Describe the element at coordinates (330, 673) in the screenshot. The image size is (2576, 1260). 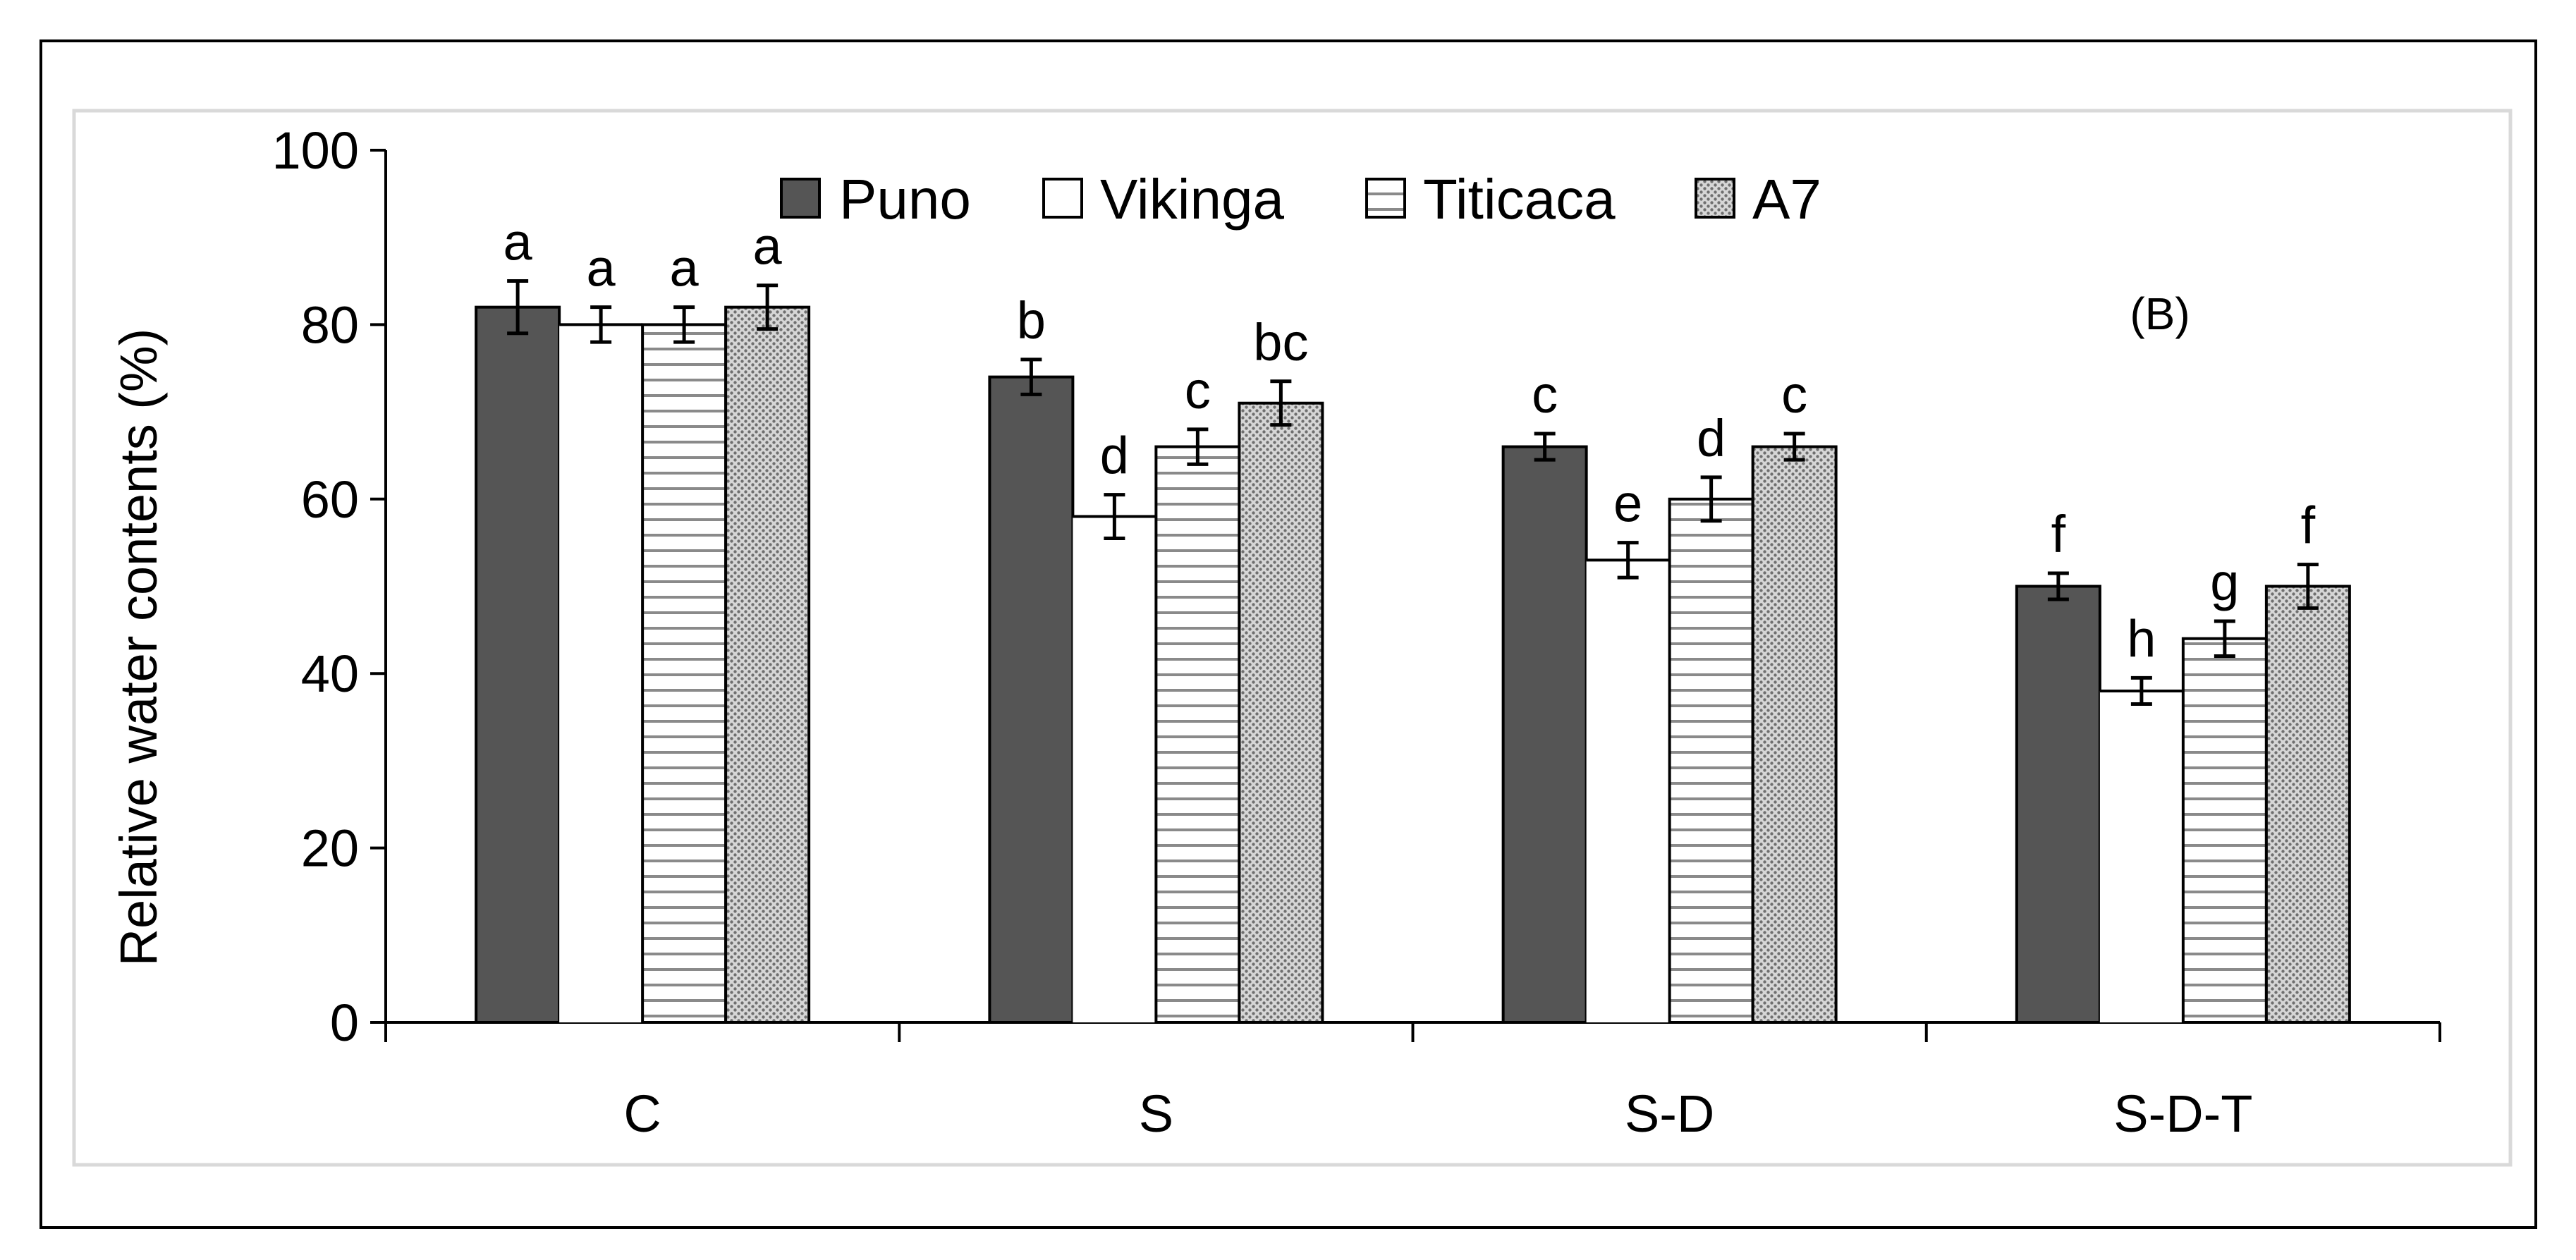
I see `y-tick-label: 40` at that location.